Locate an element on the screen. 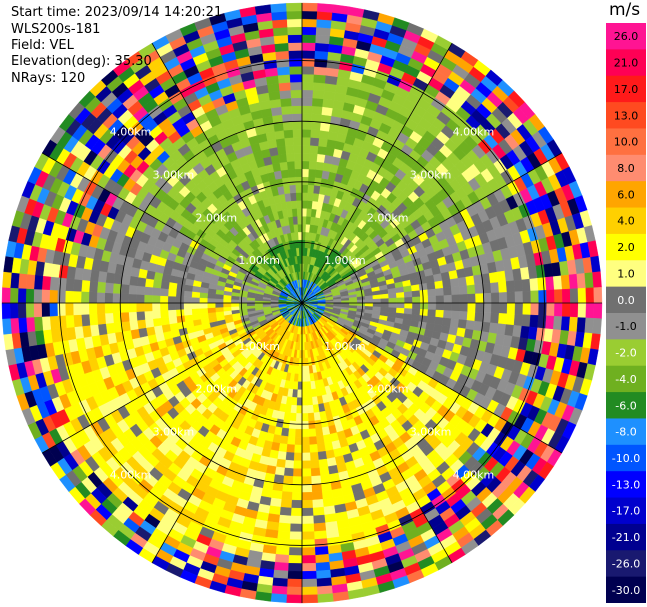  range-ring-label: 3.00km is located at coordinates (174, 432).